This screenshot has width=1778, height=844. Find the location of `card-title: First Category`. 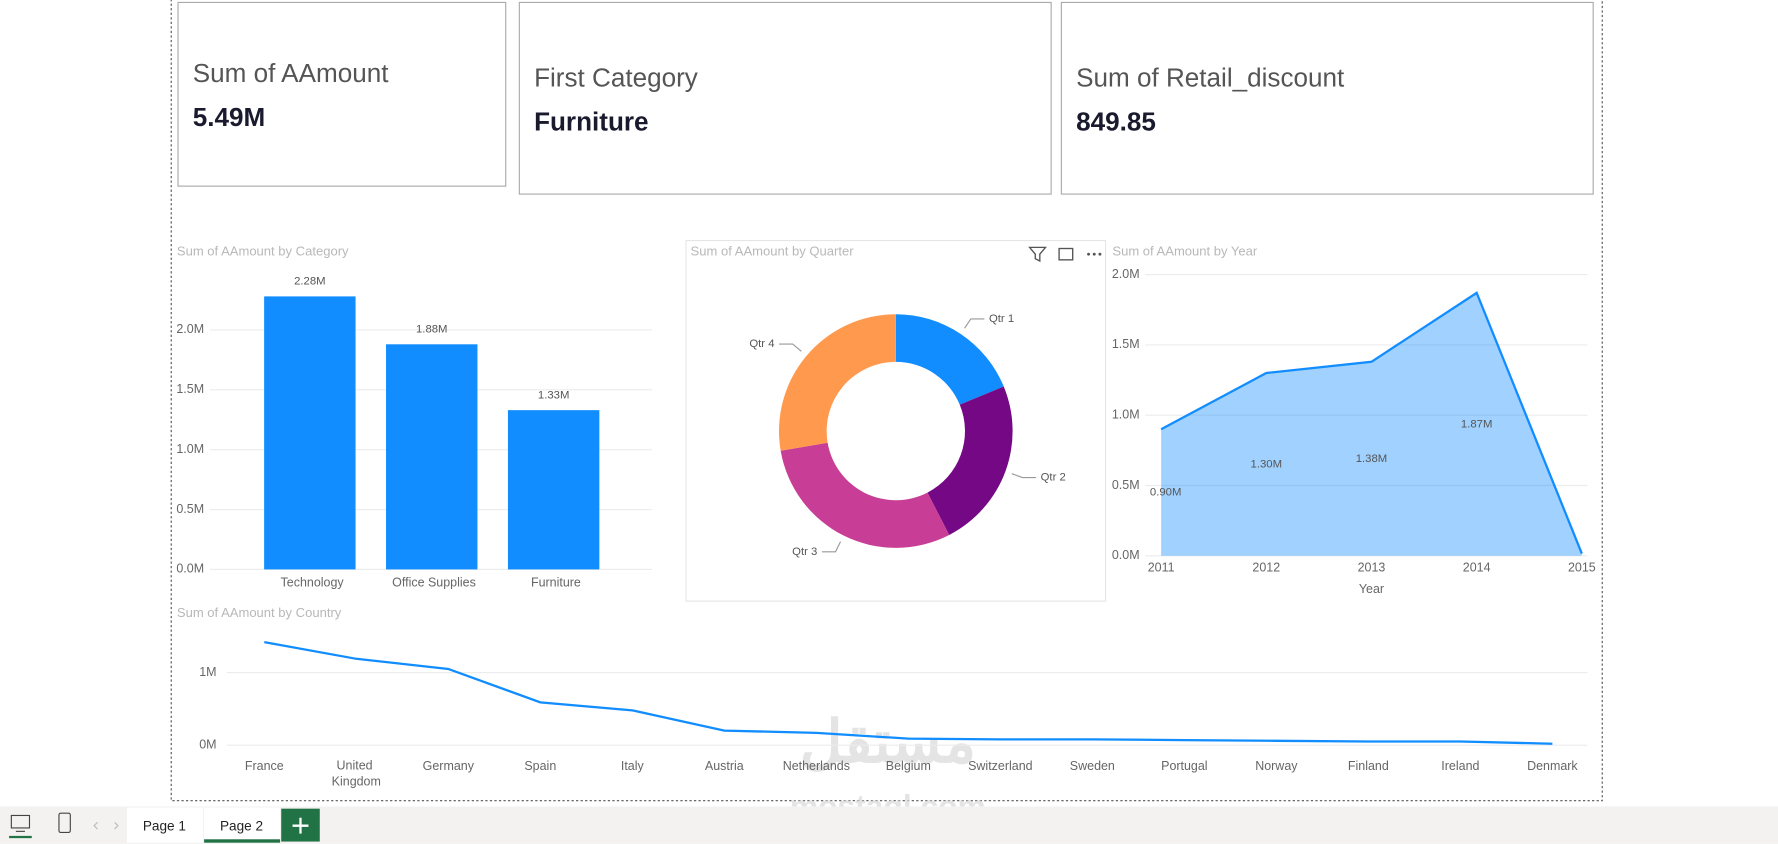

card-title: First Category is located at coordinates (616, 77).